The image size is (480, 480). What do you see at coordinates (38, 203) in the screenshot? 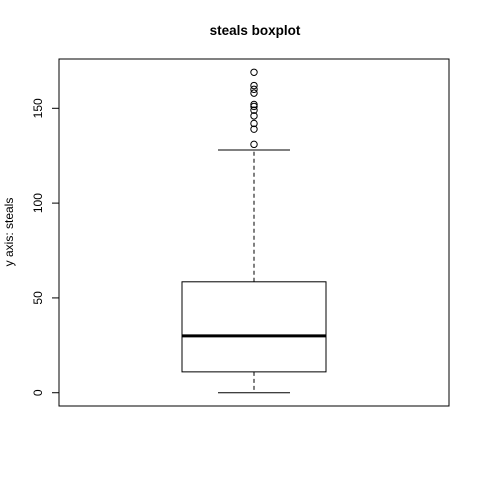
I see `y-tick-label: 100` at bounding box center [38, 203].